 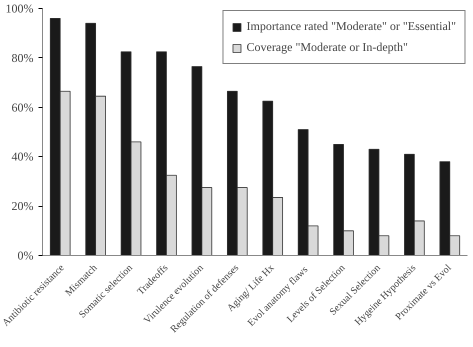 What do you see at coordinates (23, 157) in the screenshot?
I see `y-tick-label: 40%` at bounding box center [23, 157].